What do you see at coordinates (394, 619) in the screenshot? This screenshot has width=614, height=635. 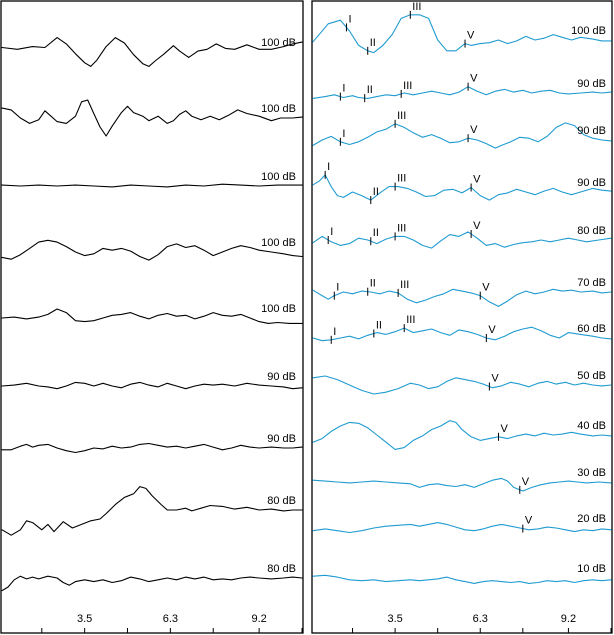 I see `right-x-tick-label-1: 3.5` at bounding box center [394, 619].